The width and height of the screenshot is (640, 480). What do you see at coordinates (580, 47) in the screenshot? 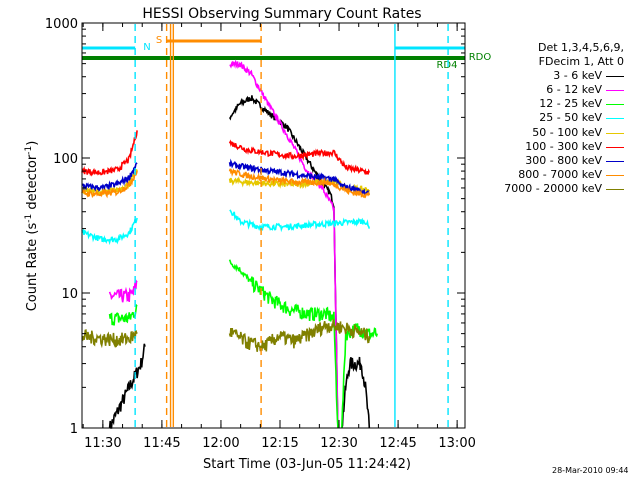
I see `legend-header-line-1: Det 1,3,4,5,6,9,` at bounding box center [580, 47].